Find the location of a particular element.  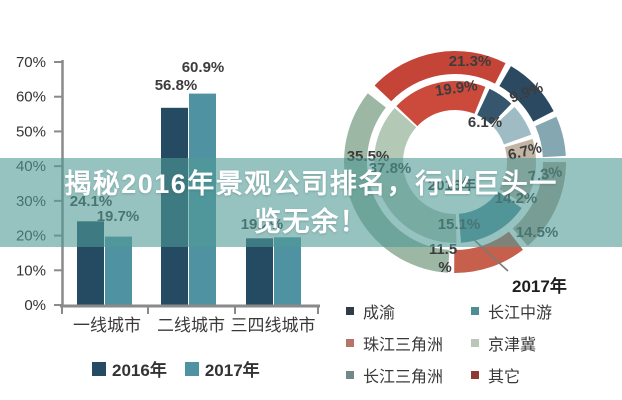

donut-legend-item: 长江三角洲 is located at coordinates (408, 375).